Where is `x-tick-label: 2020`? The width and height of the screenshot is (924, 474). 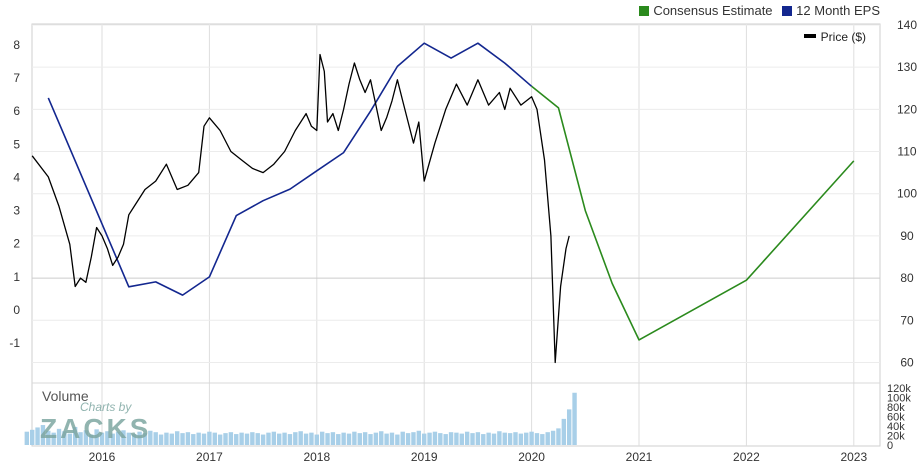
x-tick-label: 2020 is located at coordinates (531, 457).